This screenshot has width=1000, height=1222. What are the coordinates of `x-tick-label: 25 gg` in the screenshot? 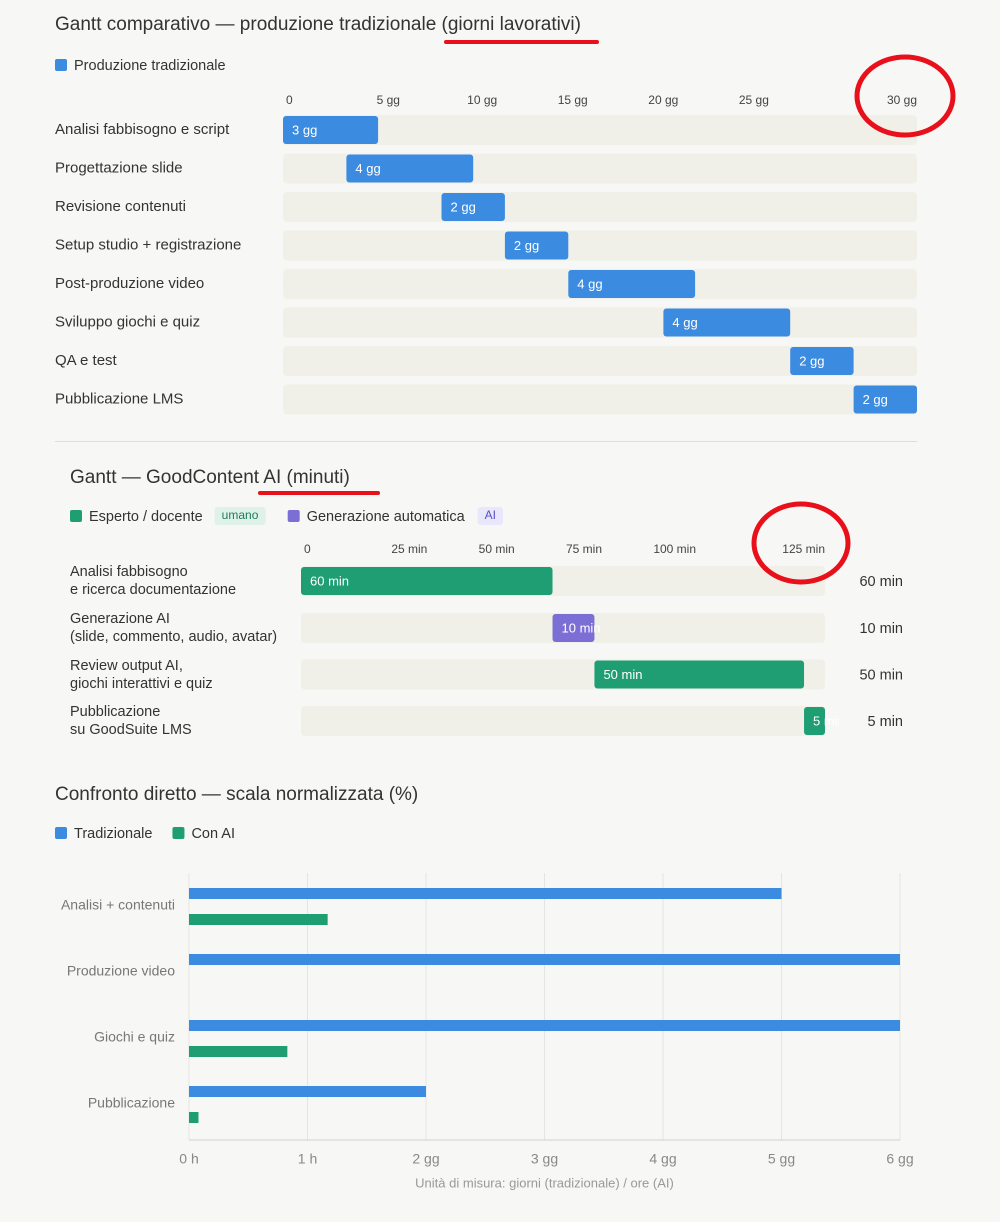 It's located at (754, 100).